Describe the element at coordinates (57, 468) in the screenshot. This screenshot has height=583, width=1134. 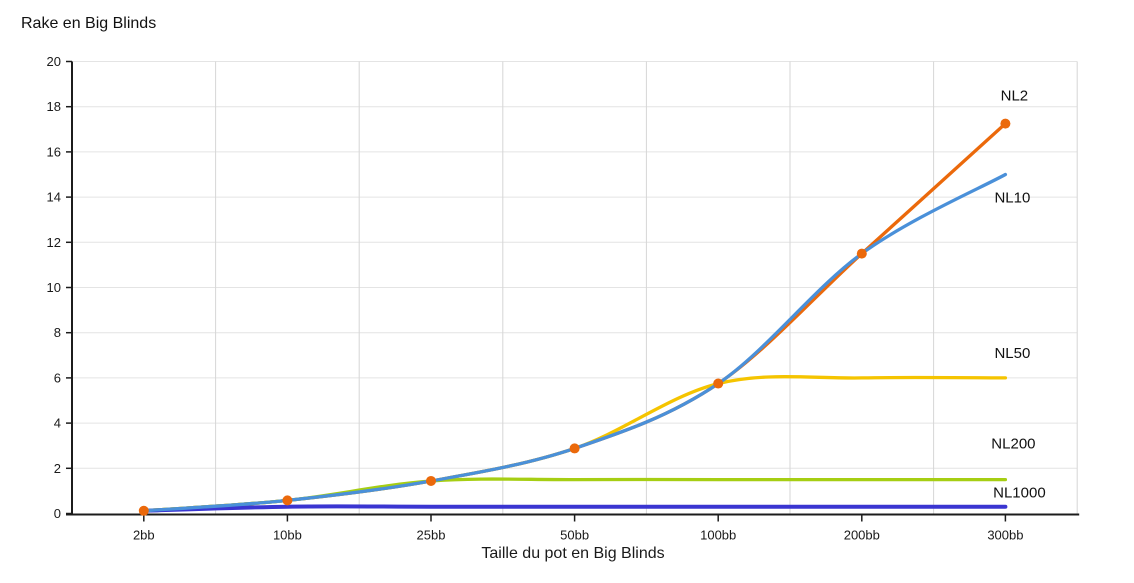
I see `y-tick-label: 2` at that location.